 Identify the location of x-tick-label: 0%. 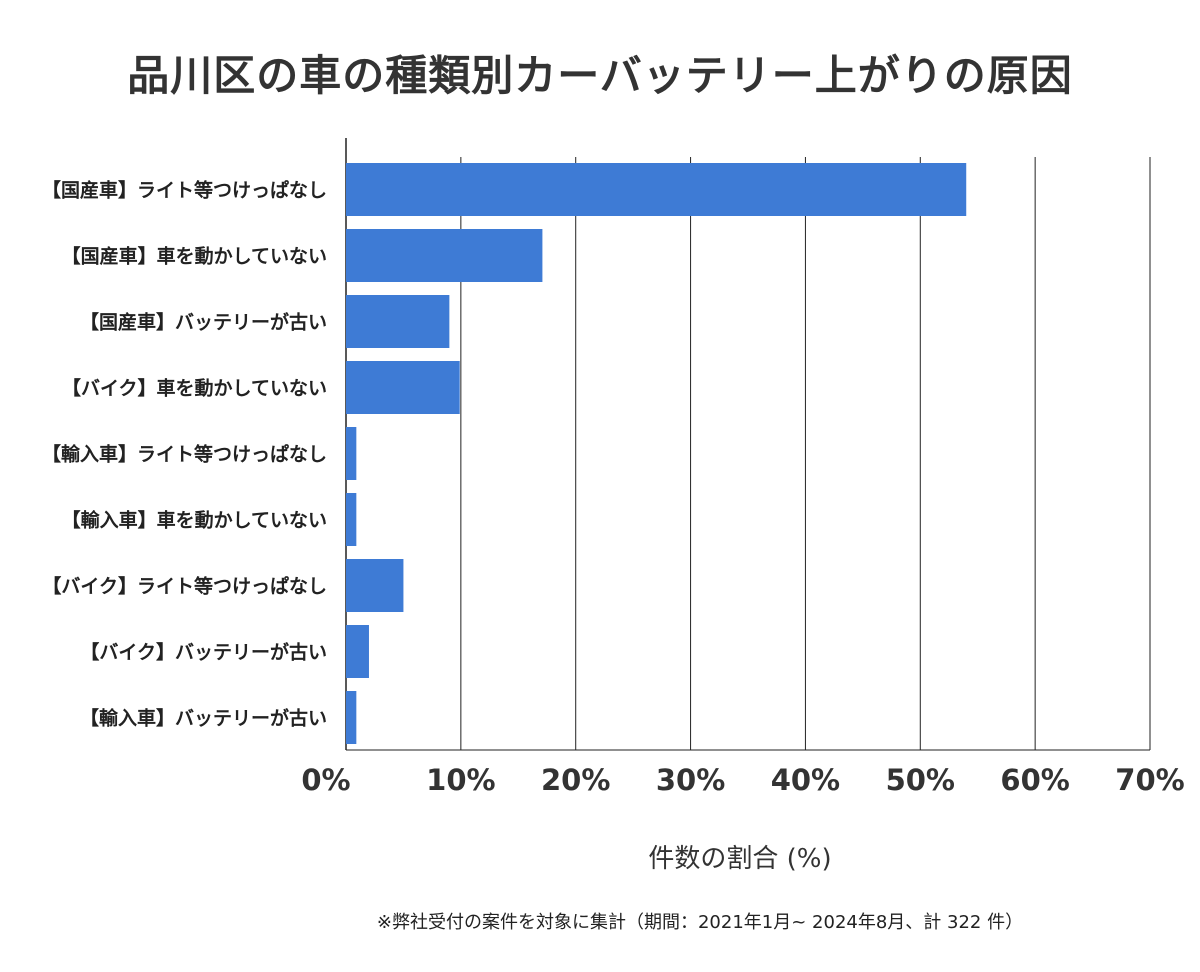
(325, 780).